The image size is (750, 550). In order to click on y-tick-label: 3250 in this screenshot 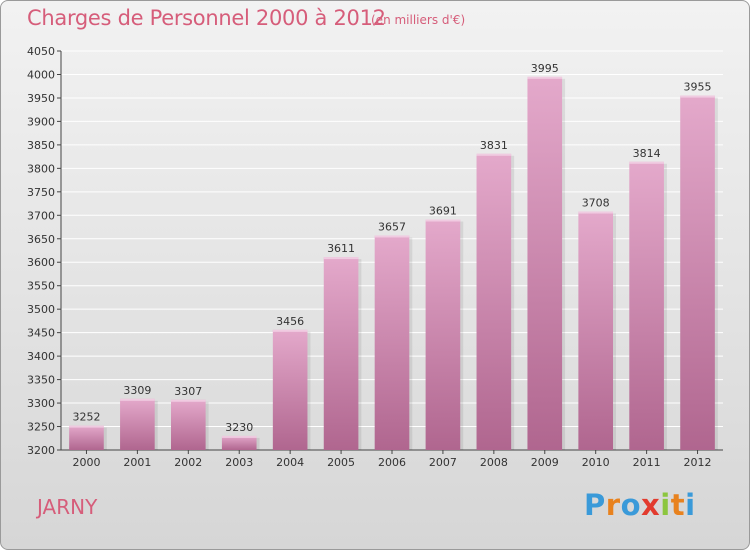, I will do `click(41, 427)`.